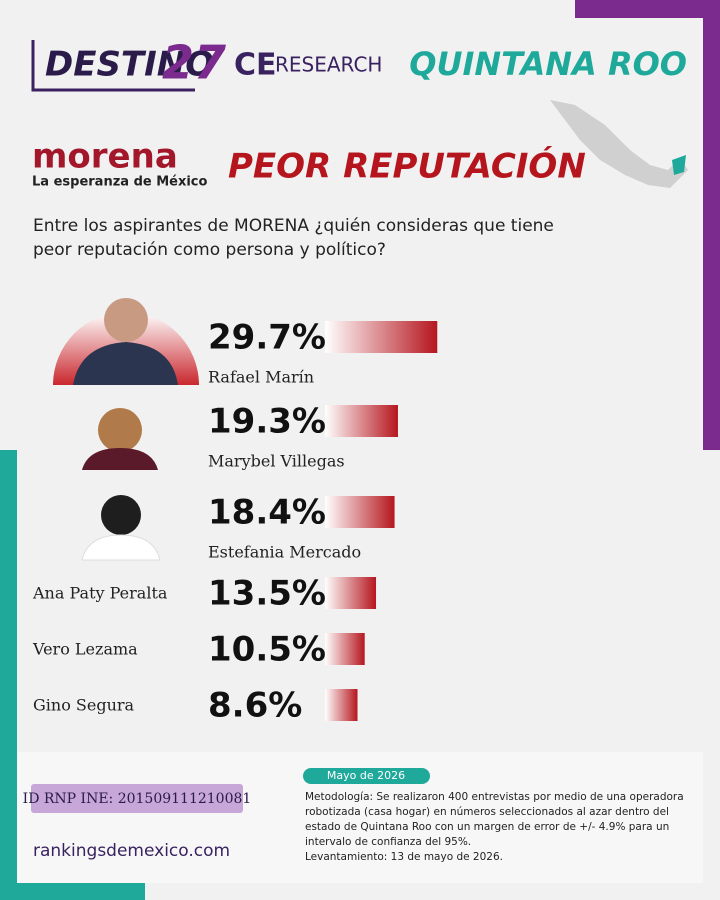 Image resolution: width=720 pixels, height=900 pixels. I want to click on map, so click(619, 144).